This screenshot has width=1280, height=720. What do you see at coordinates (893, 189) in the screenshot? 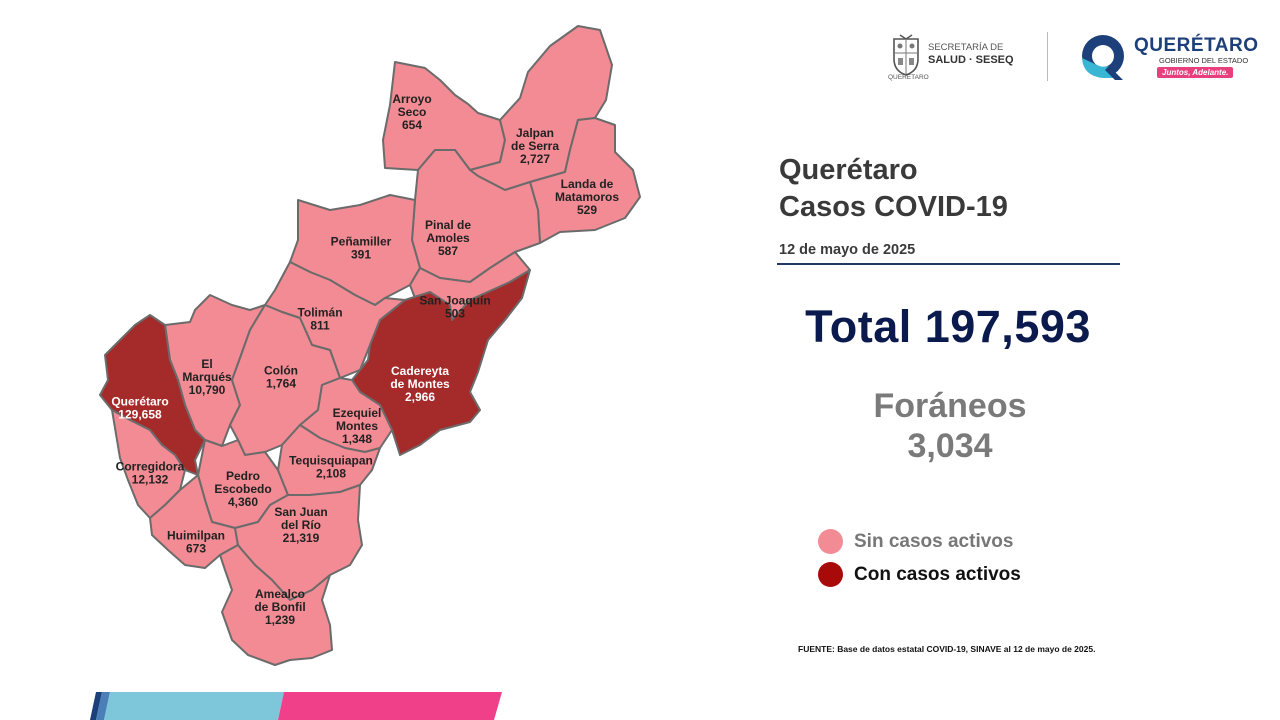
I see `page-title: Querétaro Casos COVID-19` at bounding box center [893, 189].